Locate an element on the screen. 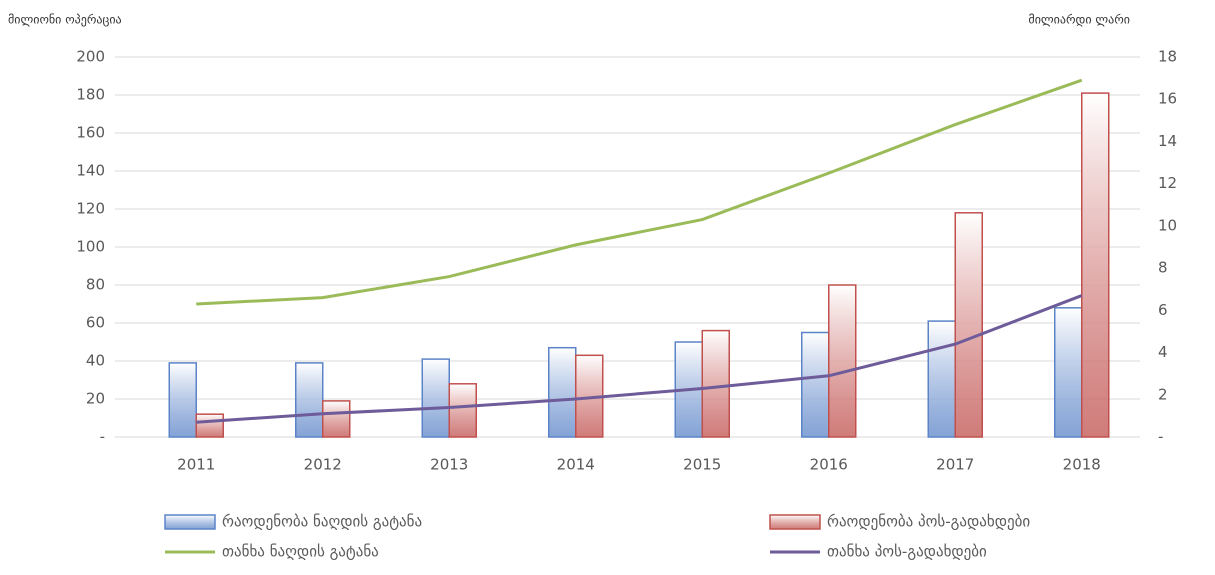 The width and height of the screenshot is (1215, 575). legend-label: თანხა პოს-გადახდები is located at coordinates (907, 552).